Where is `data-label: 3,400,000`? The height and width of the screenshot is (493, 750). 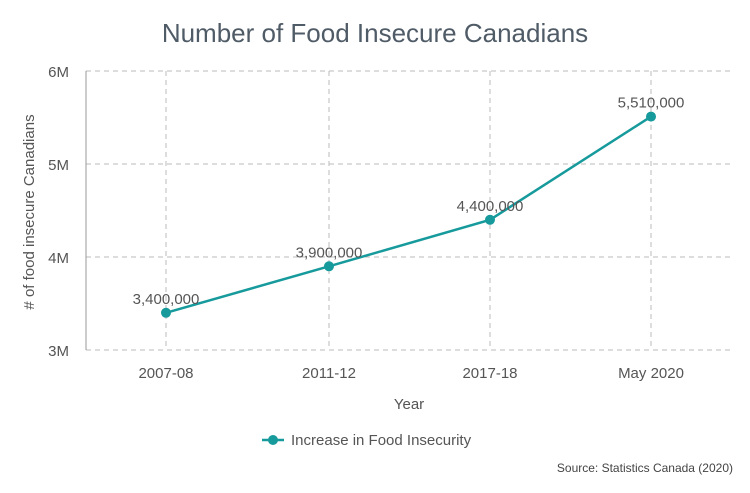 data-label: 3,400,000 is located at coordinates (166, 299).